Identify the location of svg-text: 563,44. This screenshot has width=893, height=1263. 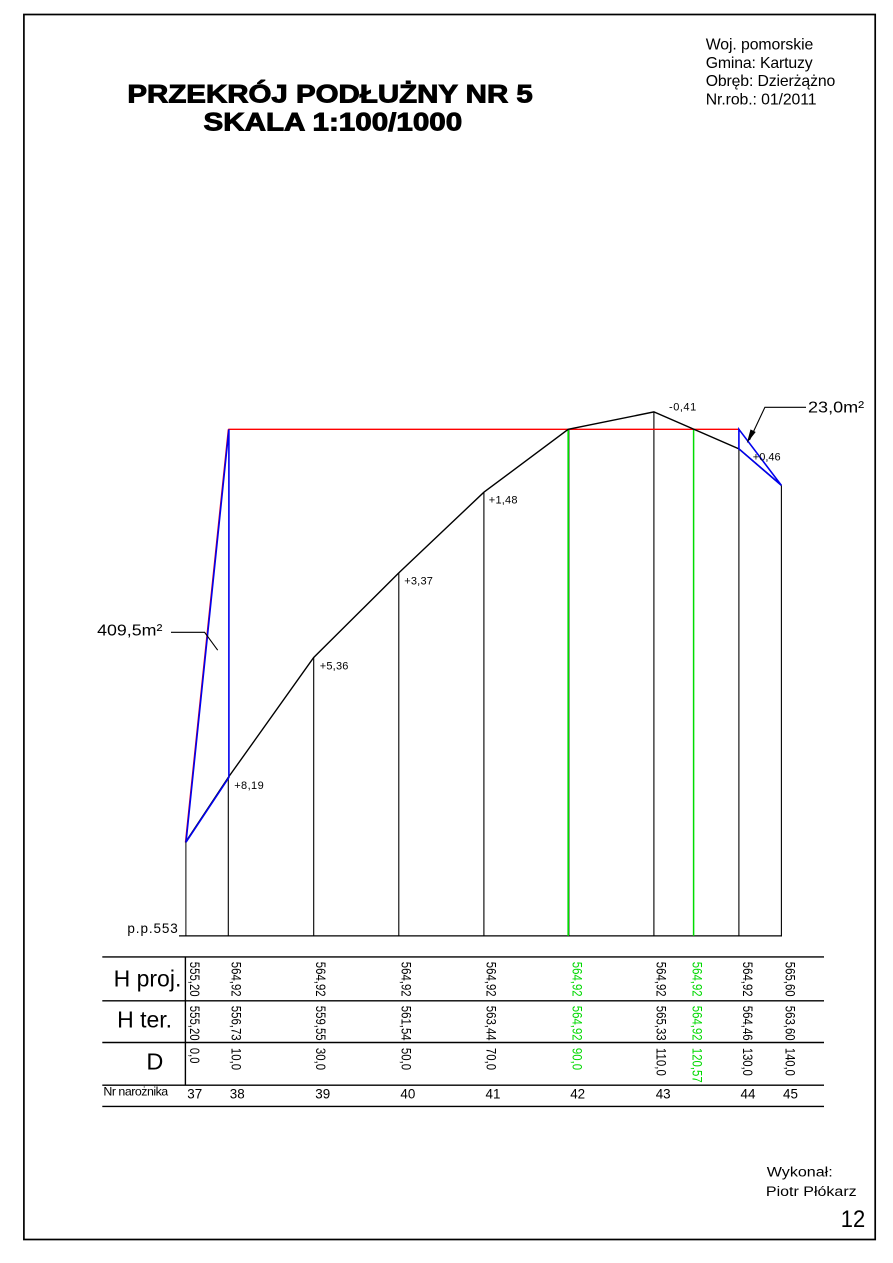
(491, 1023).